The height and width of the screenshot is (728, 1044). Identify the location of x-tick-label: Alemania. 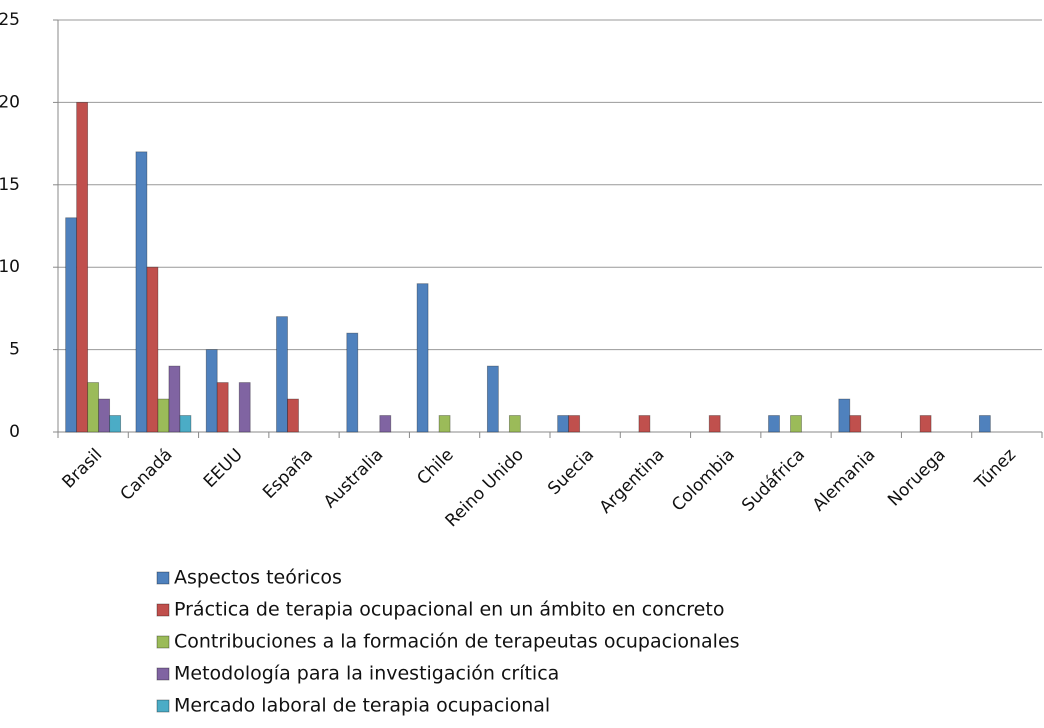
(844, 480).